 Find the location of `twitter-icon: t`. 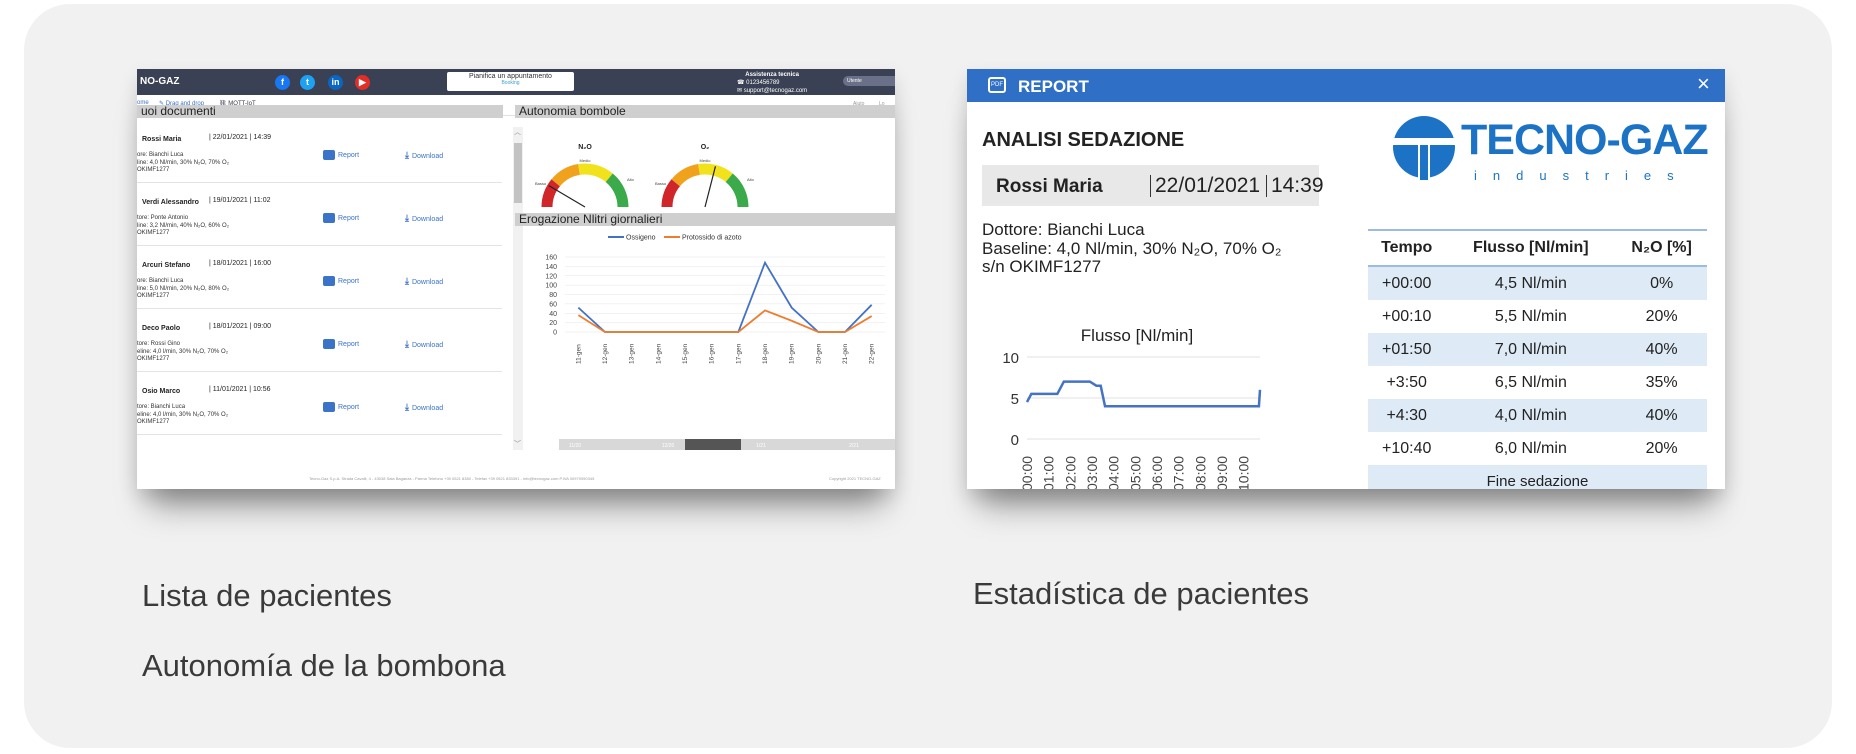

twitter-icon: t is located at coordinates (307, 82).